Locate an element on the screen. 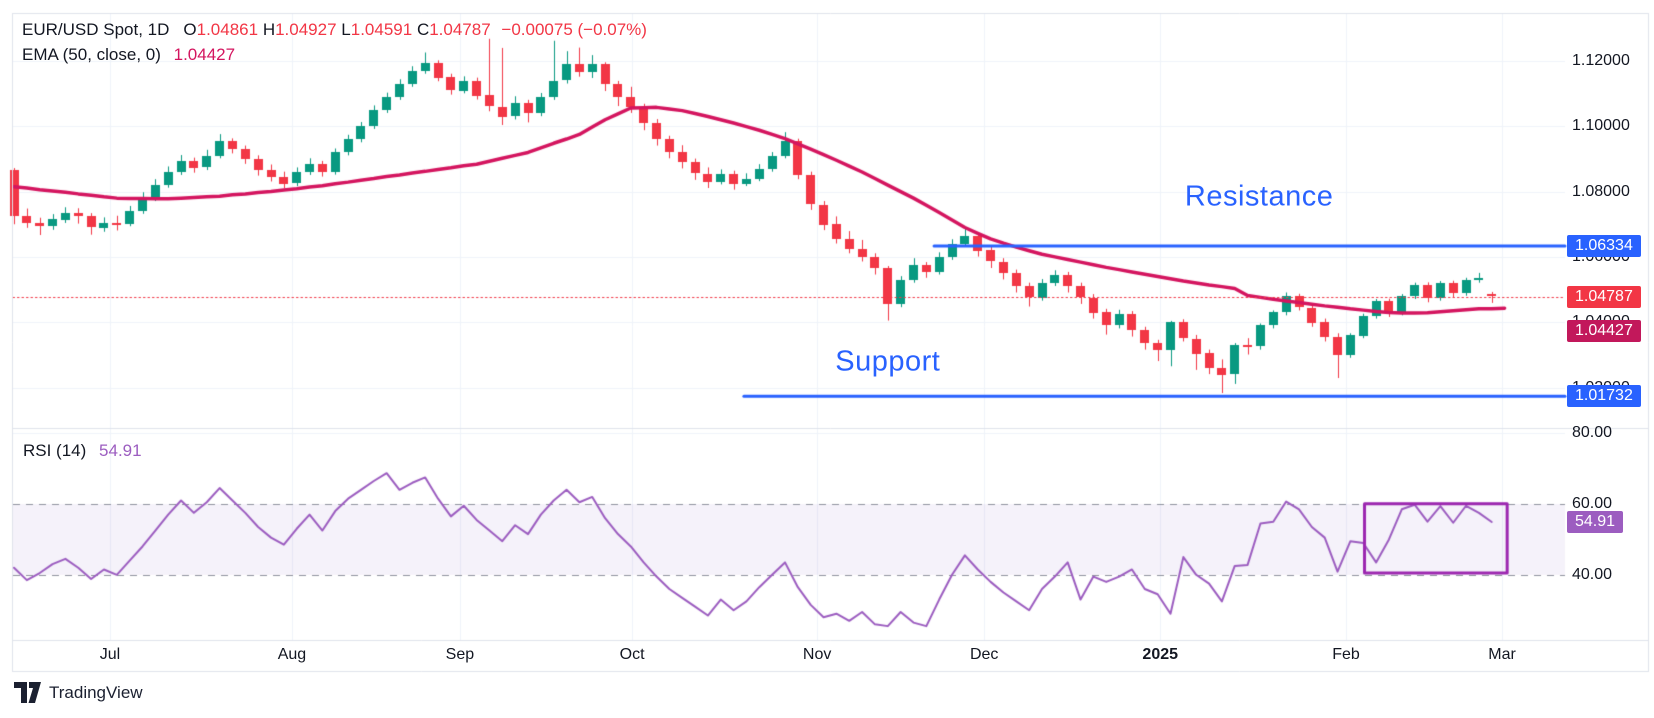 Image resolution: width=1654 pixels, height=718 pixels. support-text-label: Support is located at coordinates (888, 361).